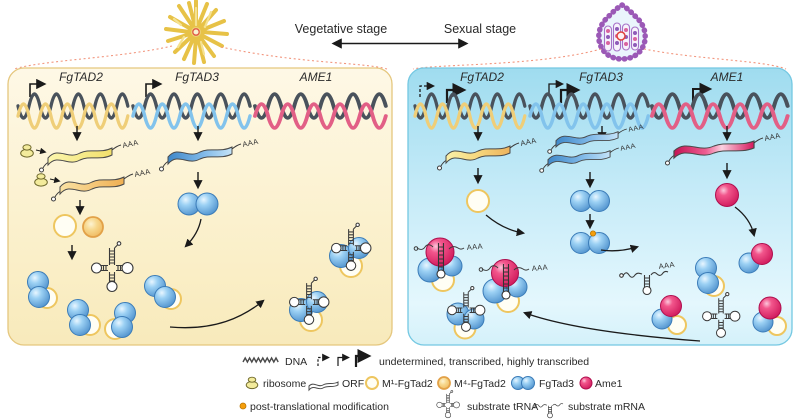 This screenshot has height=419, width=800. What do you see at coordinates (427, 89) in the screenshot?
I see `undetermined-transcription-arrow` at bounding box center [427, 89].